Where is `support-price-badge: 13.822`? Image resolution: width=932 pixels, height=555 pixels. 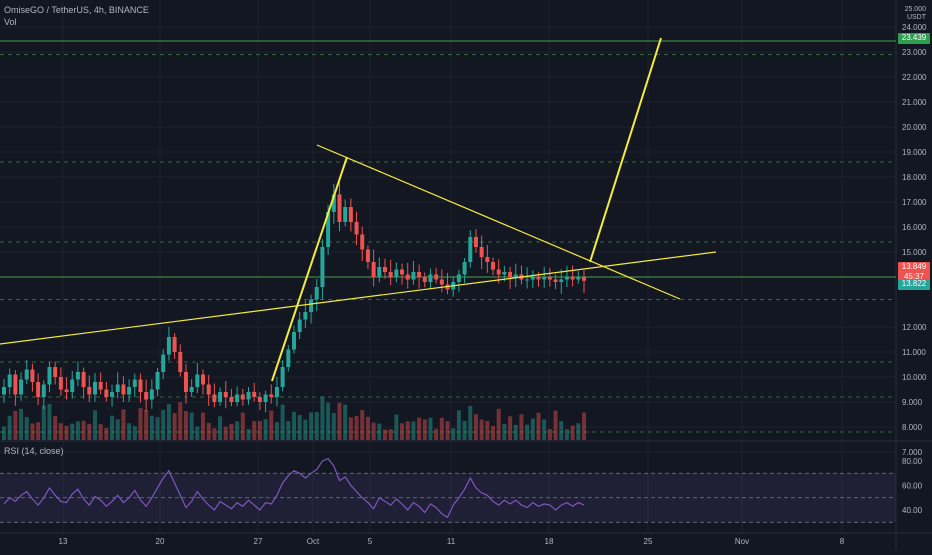 support-price-badge: 13.822 is located at coordinates (914, 284).